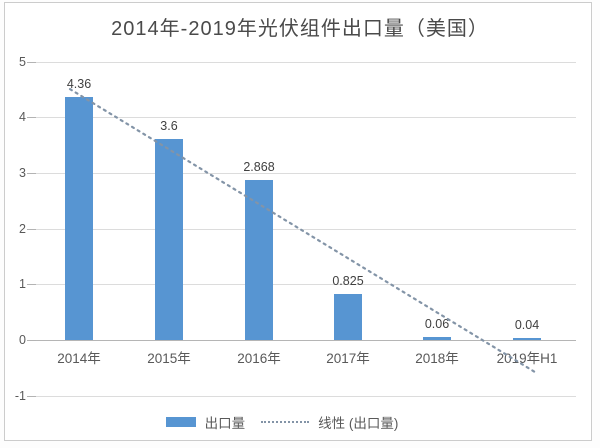 This screenshot has width=600, height=448. I want to click on y-tick-label: 5, so click(22, 62).